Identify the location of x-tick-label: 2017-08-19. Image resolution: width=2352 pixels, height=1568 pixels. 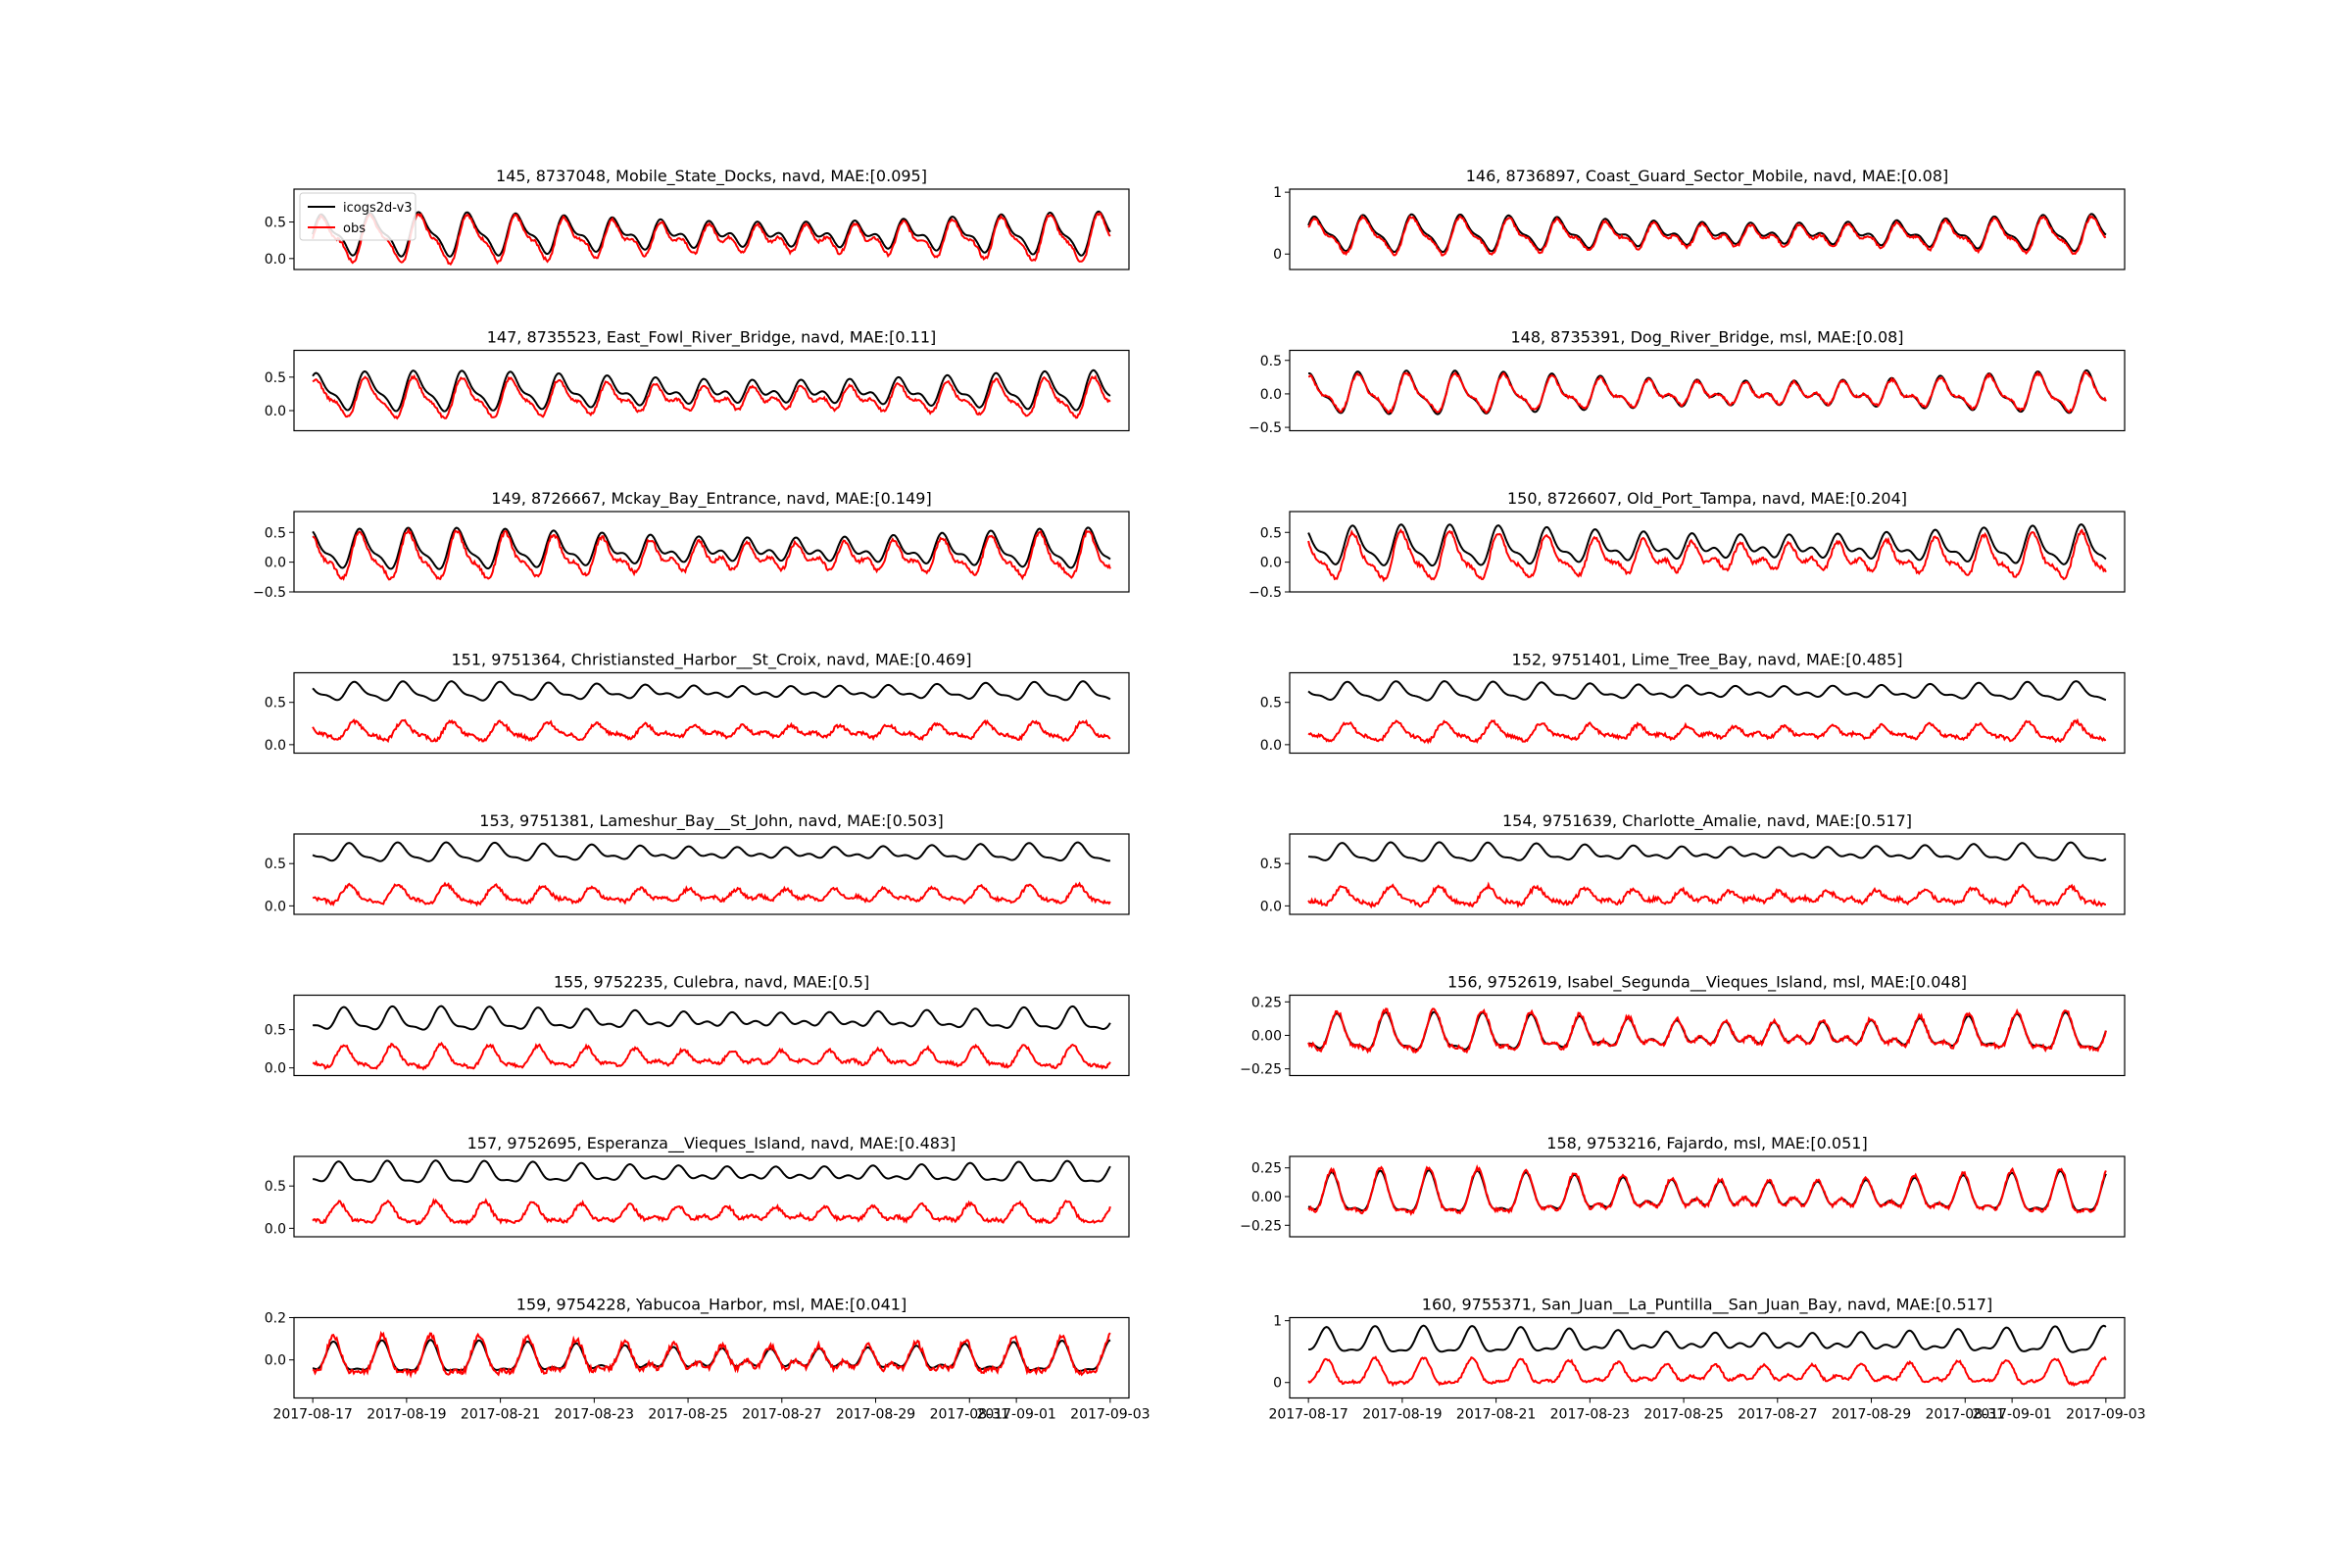
(1402, 1415).